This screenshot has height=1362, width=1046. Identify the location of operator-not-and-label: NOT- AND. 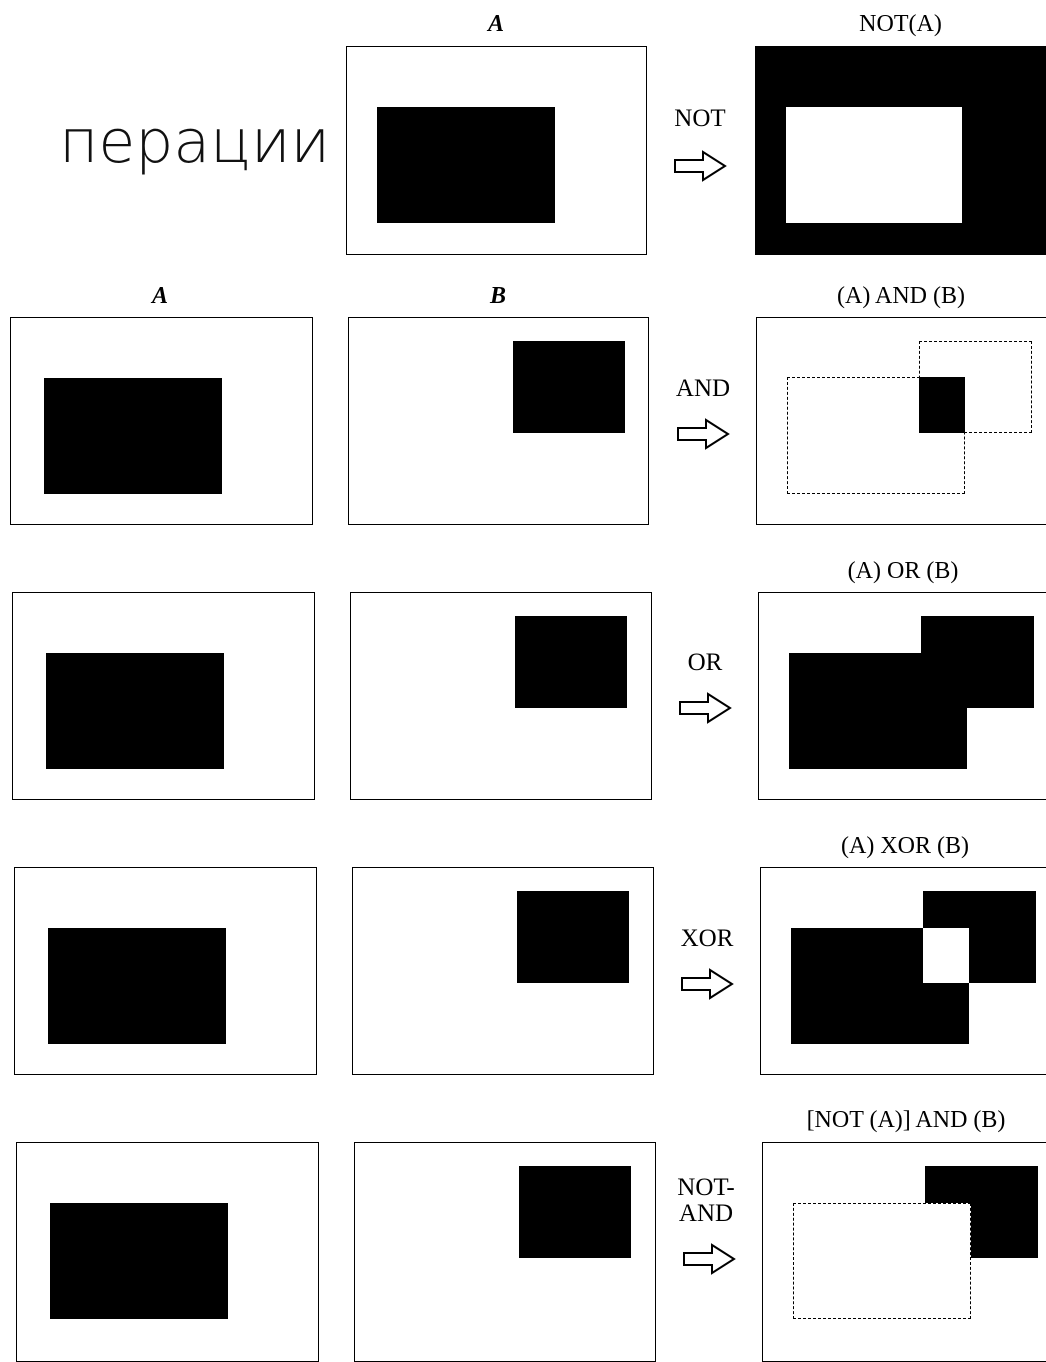
(706, 1200).